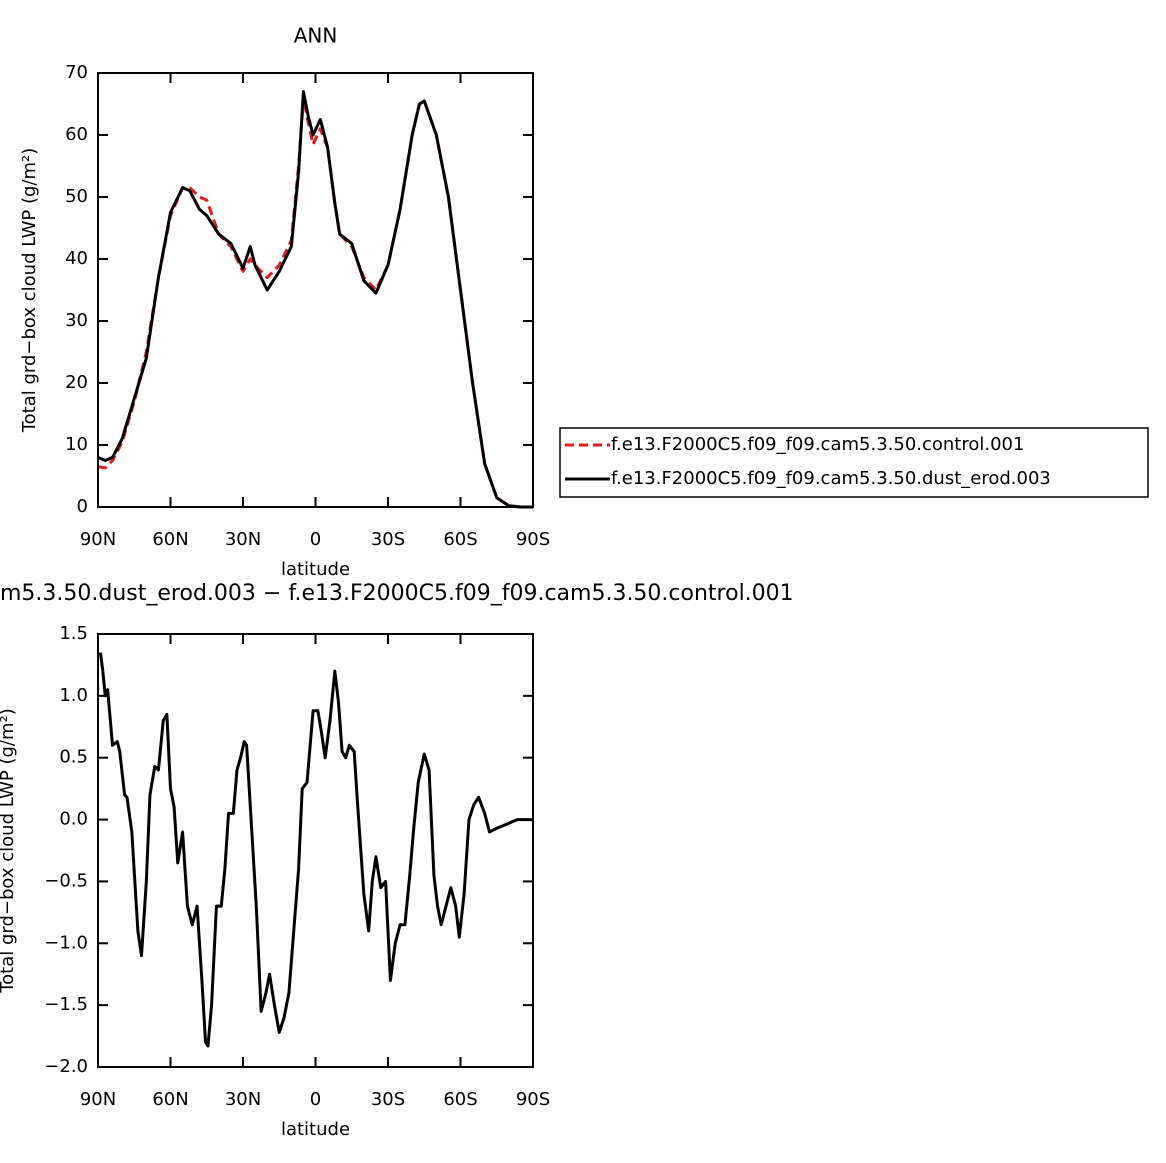 This screenshot has height=1163, width=1166. I want to click on y-tick-label: 50, so click(76, 196).